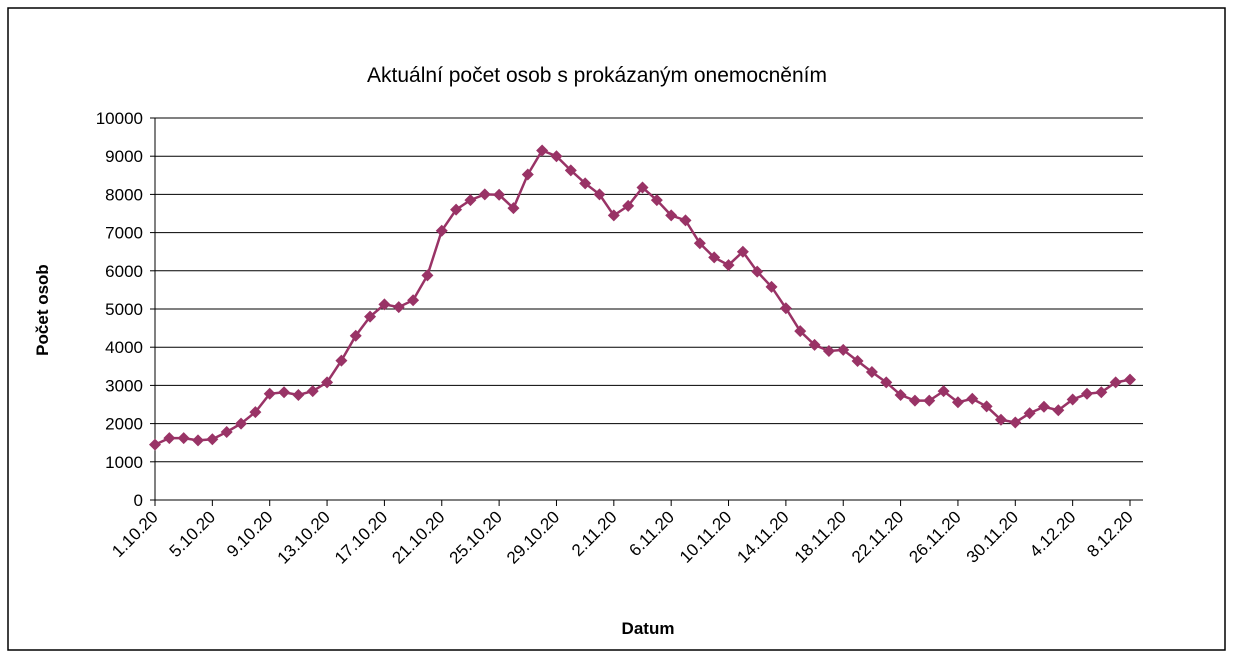 Image resolution: width=1233 pixels, height=657 pixels. Describe the element at coordinates (124, 309) in the screenshot. I see `y-tick-label: 5000` at that location.